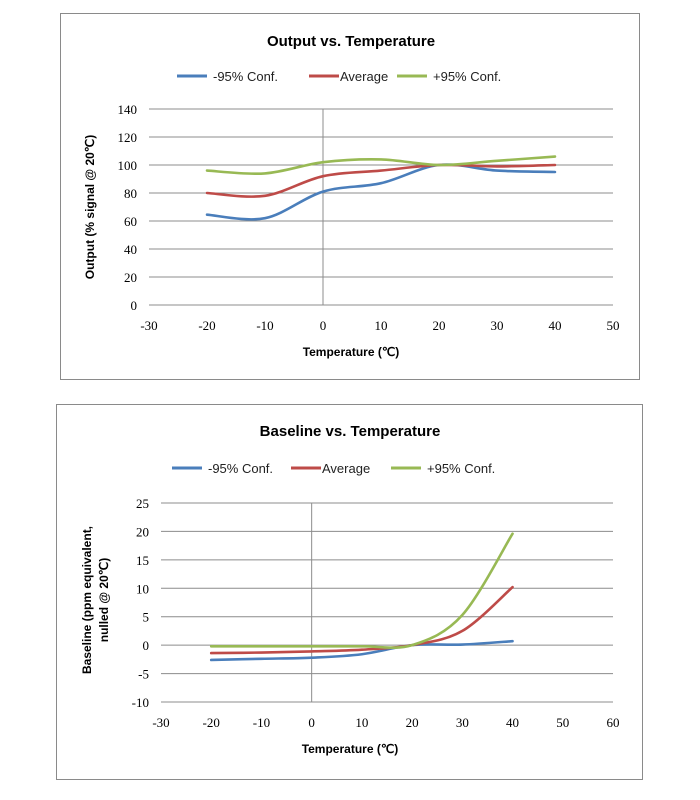 The height and width of the screenshot is (800, 700). Describe the element at coordinates (140, 702) in the screenshot. I see `y-tick-label: -10` at that location.